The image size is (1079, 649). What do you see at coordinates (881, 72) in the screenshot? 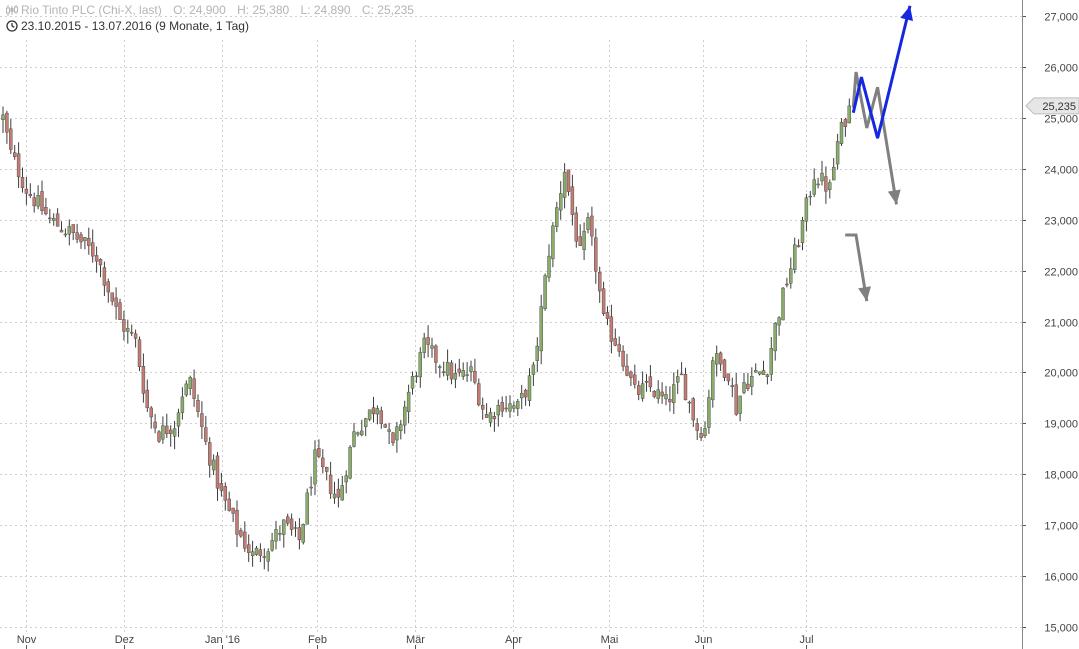
I see `blue-projection` at bounding box center [881, 72].